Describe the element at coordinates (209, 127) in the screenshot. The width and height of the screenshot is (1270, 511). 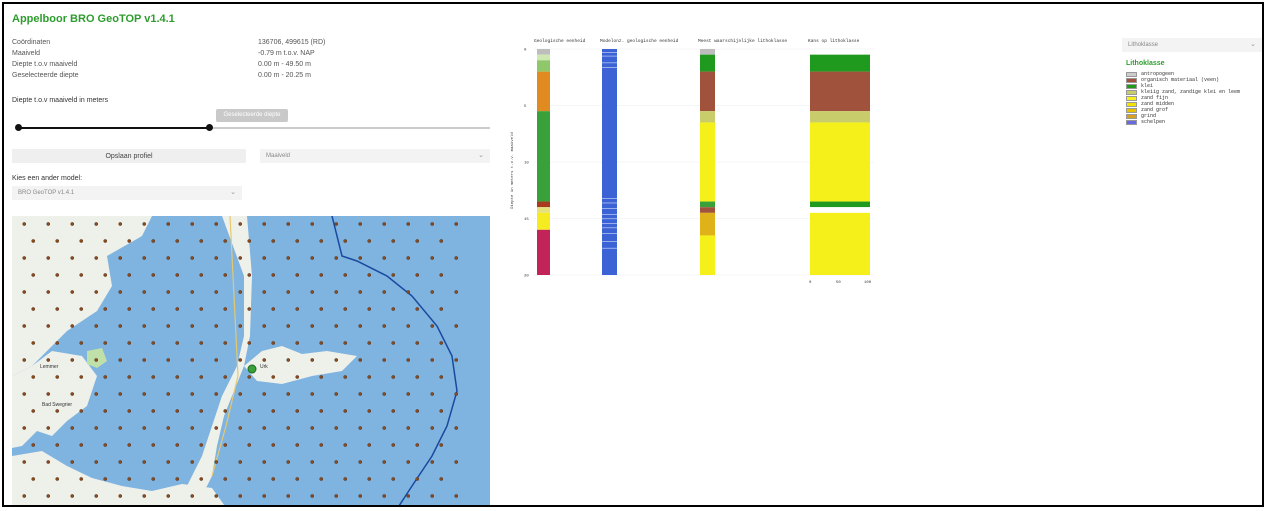
I see `depth-slider-handle-end` at that location.